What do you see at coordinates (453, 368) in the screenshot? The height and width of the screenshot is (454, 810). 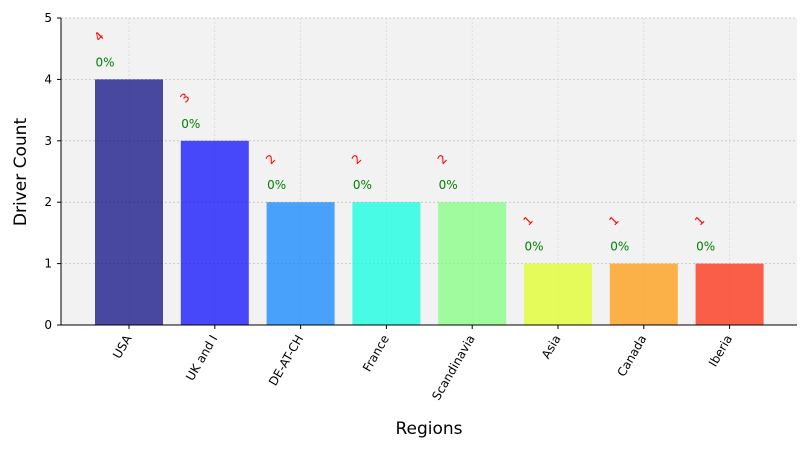 I see `x-tick-label: Scandinavia` at bounding box center [453, 368].